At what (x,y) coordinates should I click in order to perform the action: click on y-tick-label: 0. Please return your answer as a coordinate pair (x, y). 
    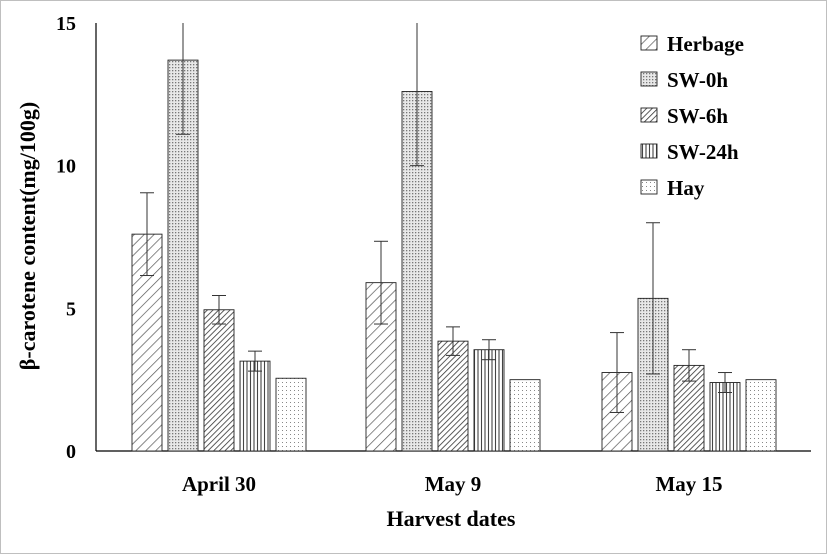
    Looking at the image, I should click on (71, 452).